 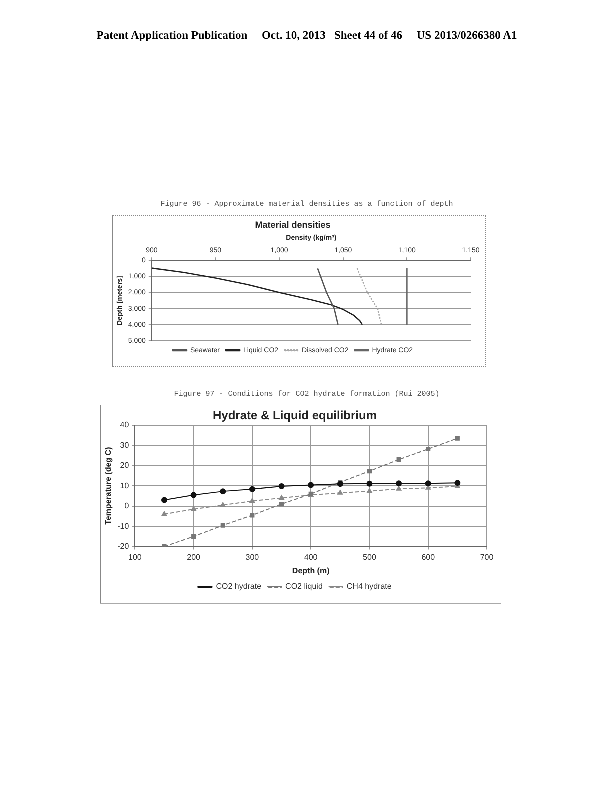 What do you see at coordinates (311, 571) in the screenshot?
I see `x-axis-title: Depth (m)` at bounding box center [311, 571].